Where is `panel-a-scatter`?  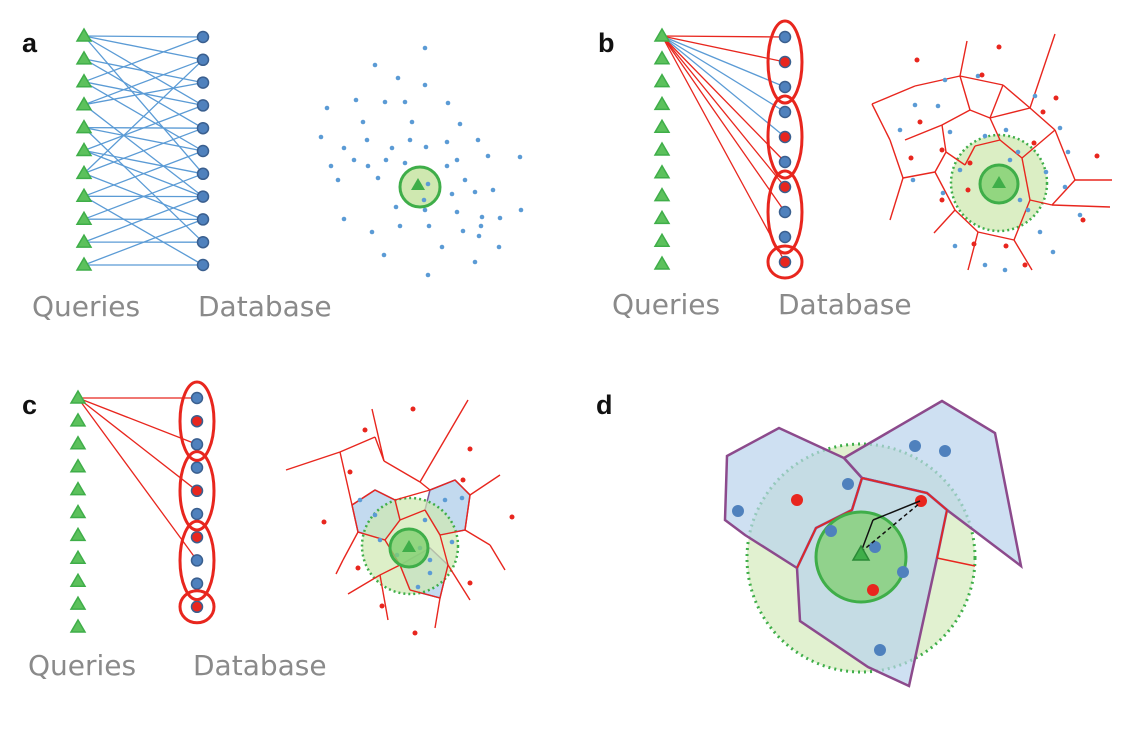
panel-a-scatter is located at coordinates (421, 161).